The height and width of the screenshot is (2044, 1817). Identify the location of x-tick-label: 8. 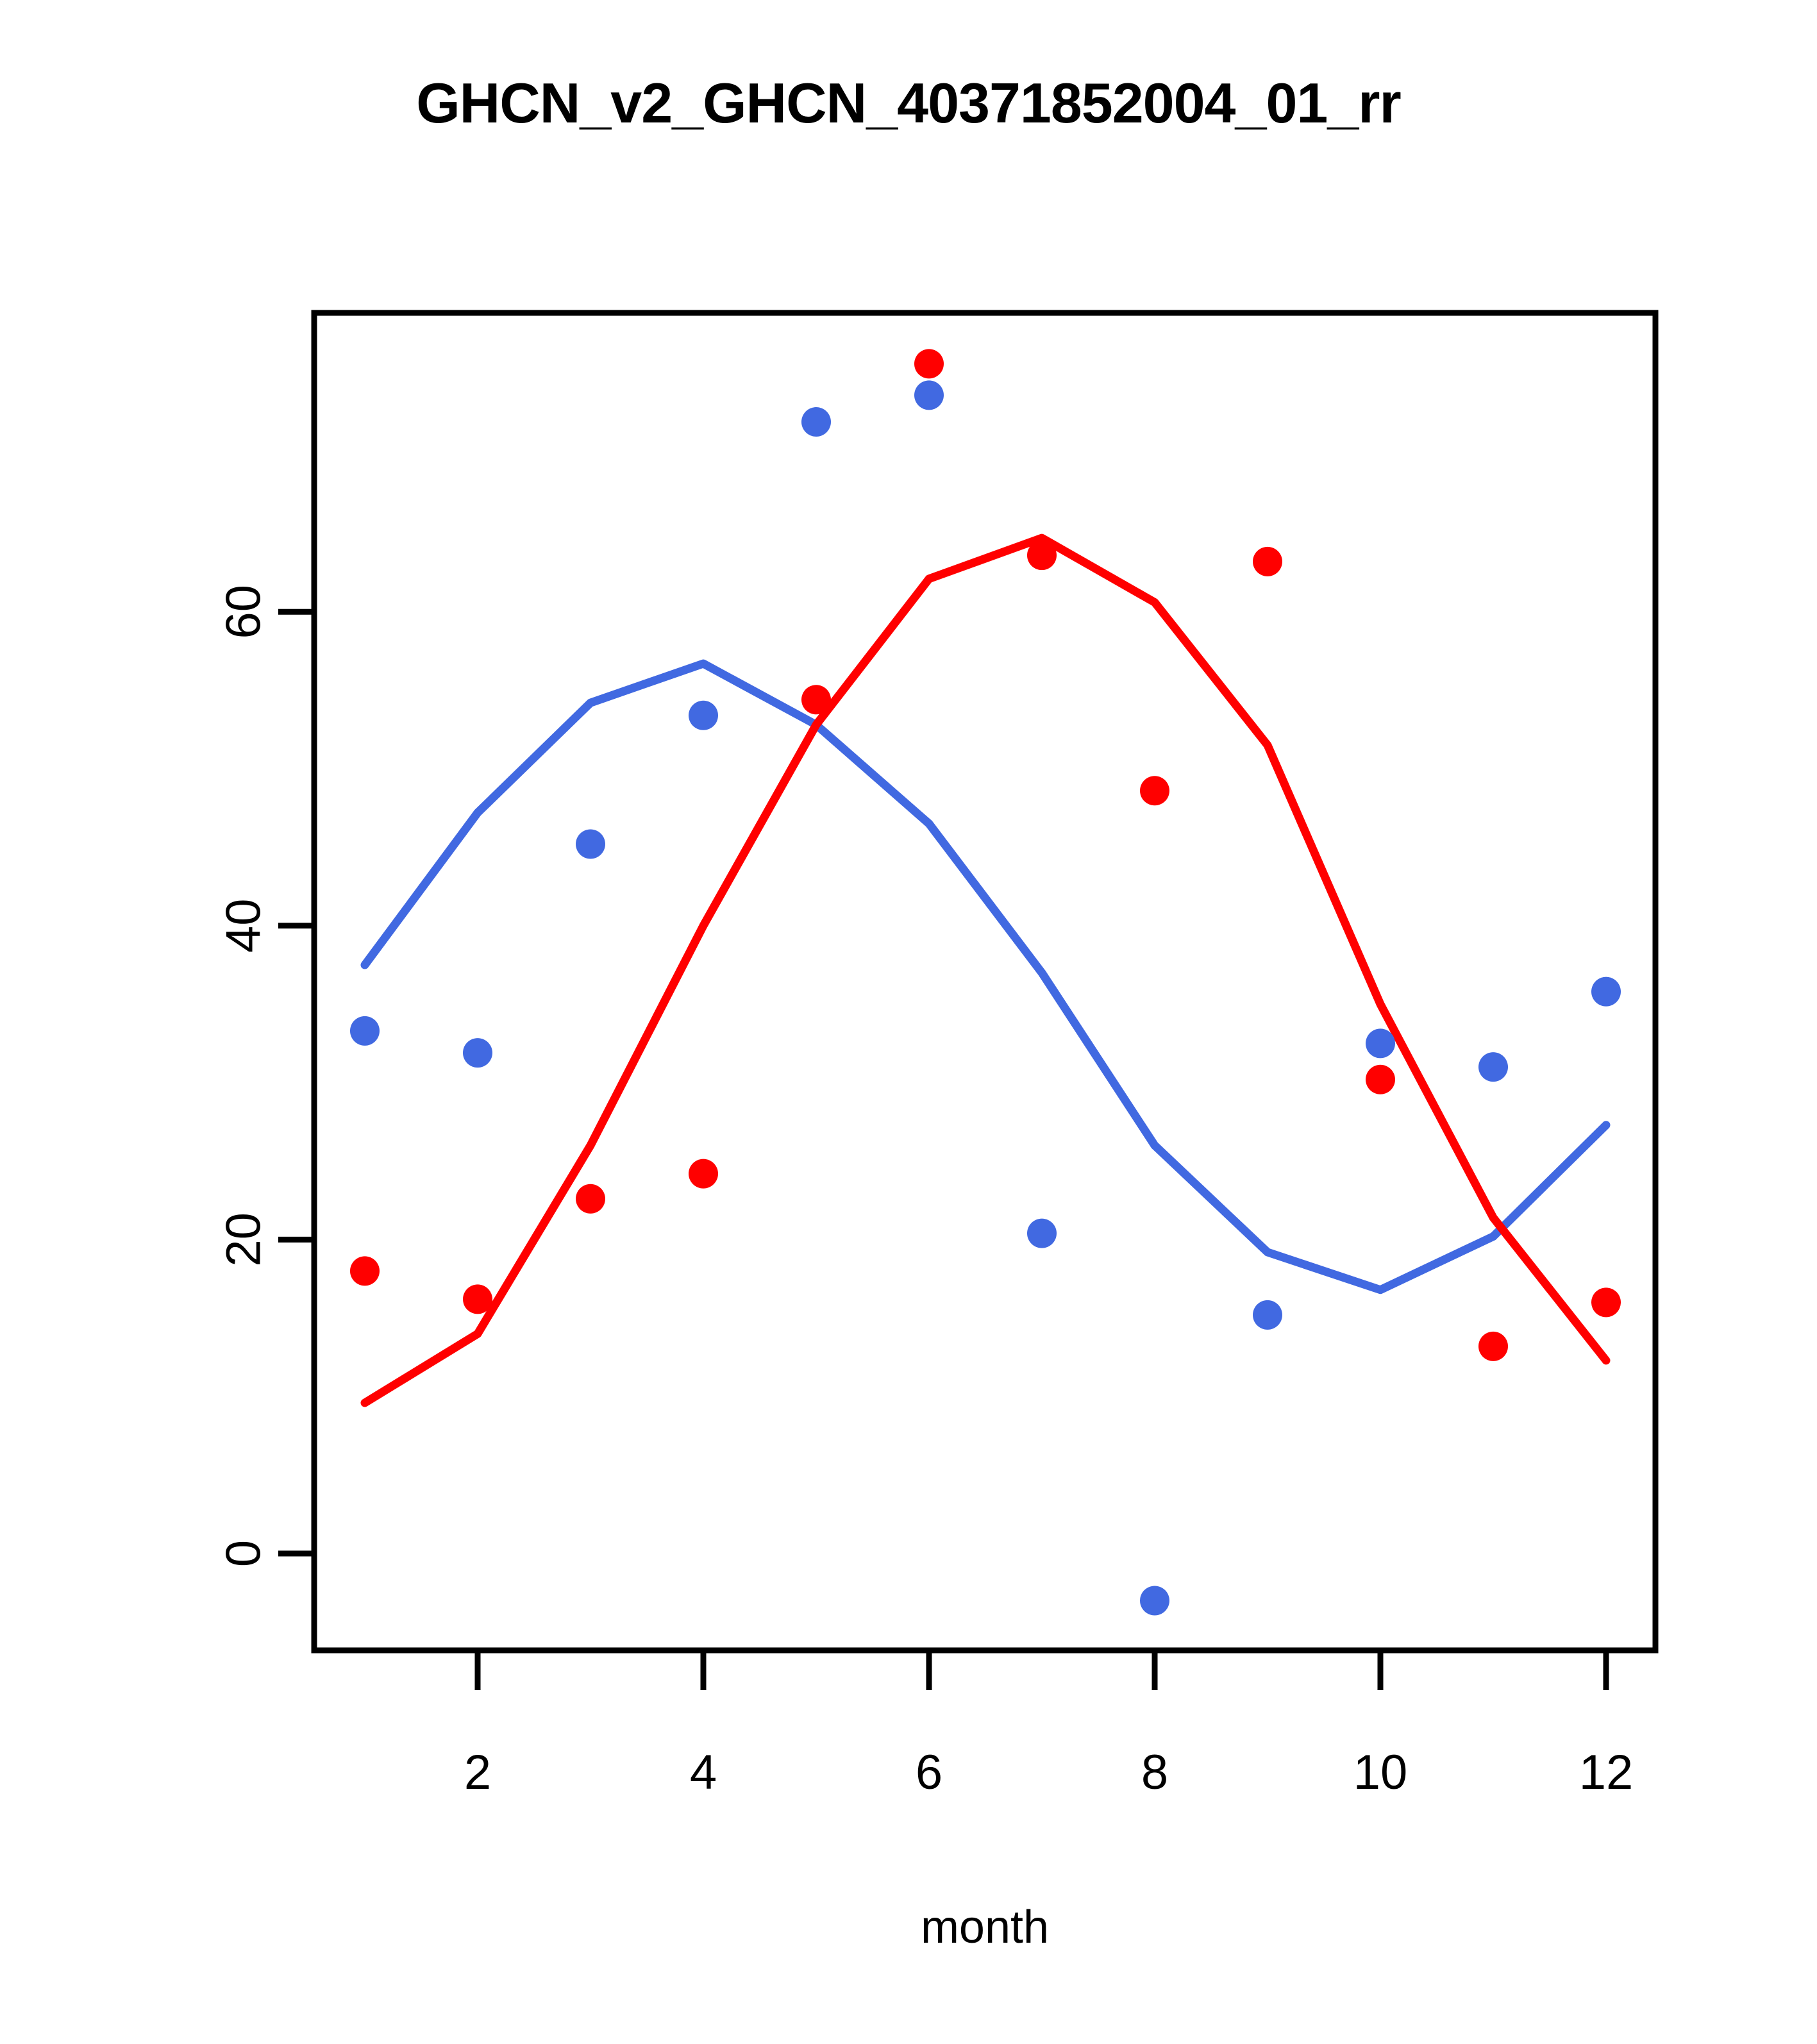
(1154, 1773).